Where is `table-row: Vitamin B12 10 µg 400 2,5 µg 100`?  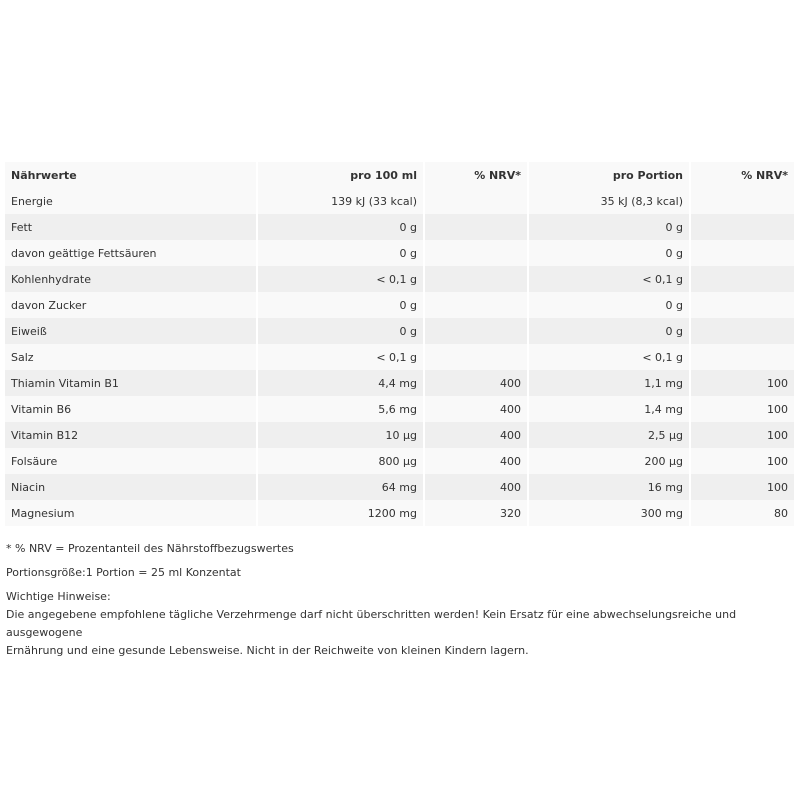 table-row: Vitamin B12 10 µg 400 2,5 µg 100 is located at coordinates (400, 435).